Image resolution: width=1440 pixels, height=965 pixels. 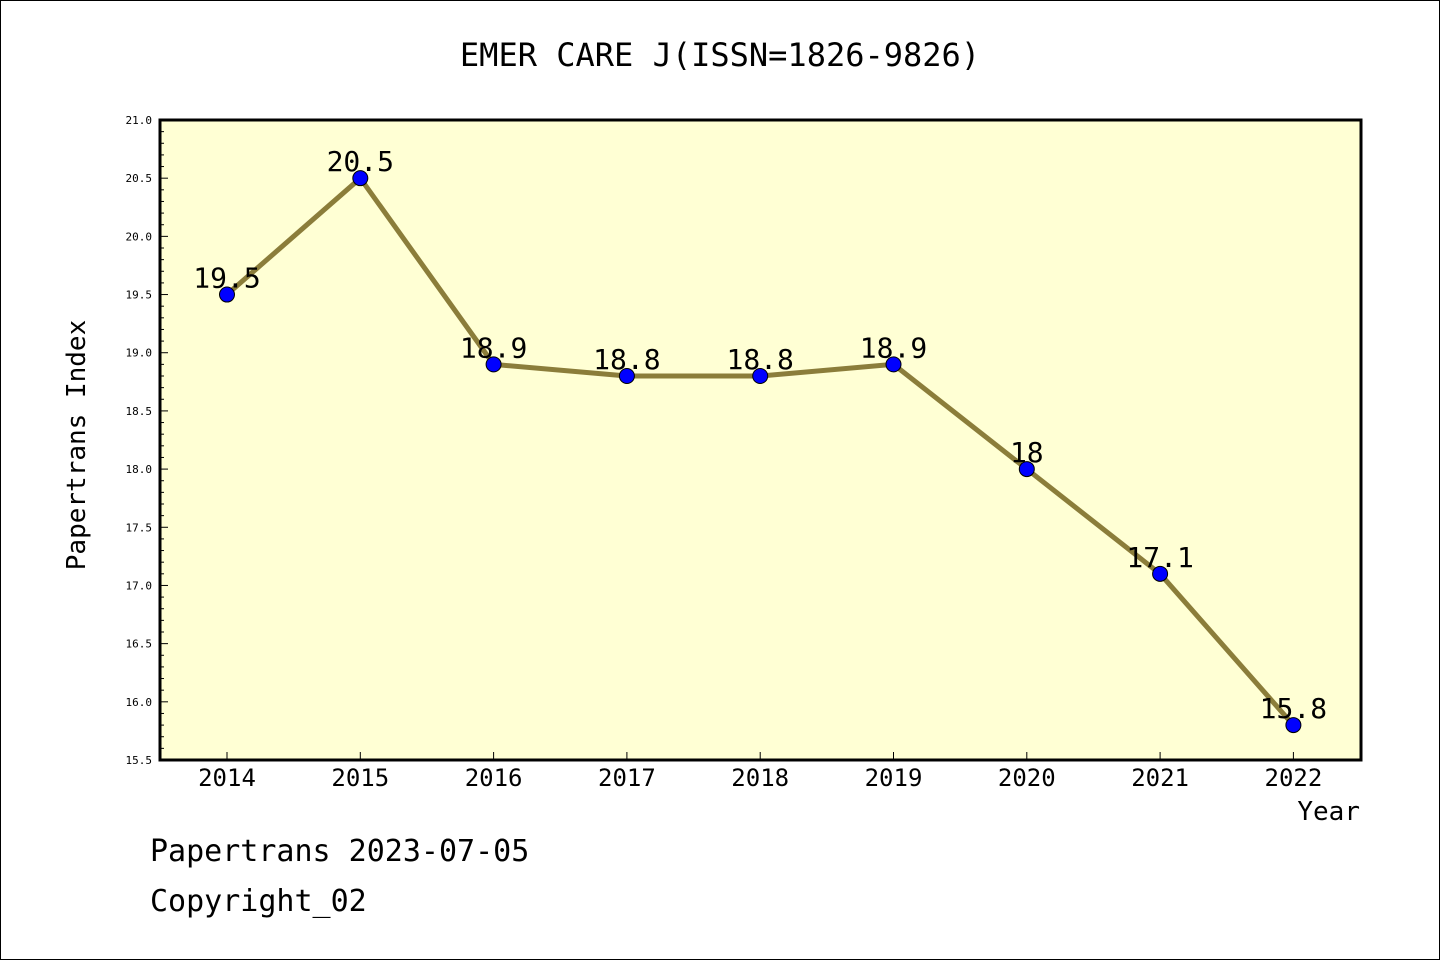 I want to click on chart-title: EMER CARE J(ISSN=1826-9826), so click(x=720, y=55).